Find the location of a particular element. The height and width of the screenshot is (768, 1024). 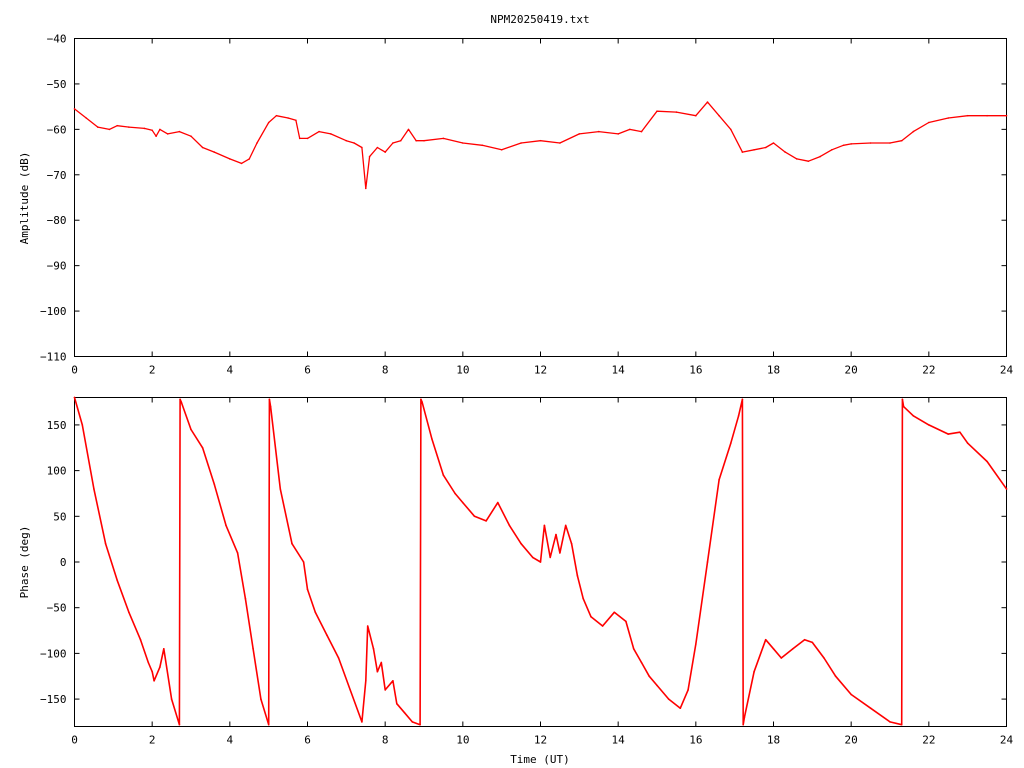

amplitude-x-tick-label: 2 is located at coordinates (152, 370).